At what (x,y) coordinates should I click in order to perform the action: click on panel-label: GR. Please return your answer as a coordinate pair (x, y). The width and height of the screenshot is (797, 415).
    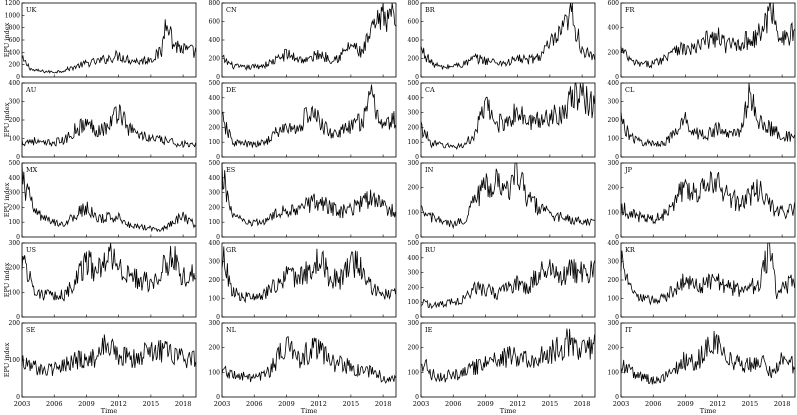
    Looking at the image, I should click on (231, 250).